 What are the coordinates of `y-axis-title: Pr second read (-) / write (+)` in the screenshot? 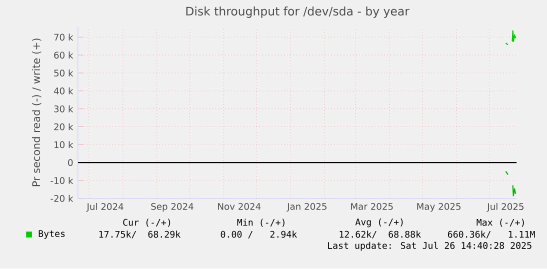 It's located at (37, 112).